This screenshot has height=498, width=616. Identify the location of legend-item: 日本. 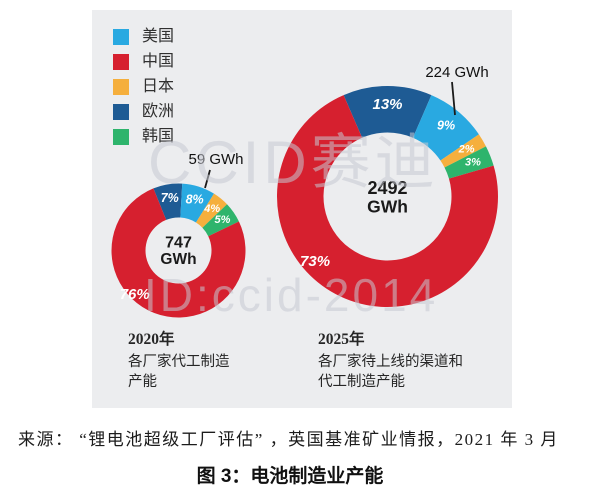
(143, 86).